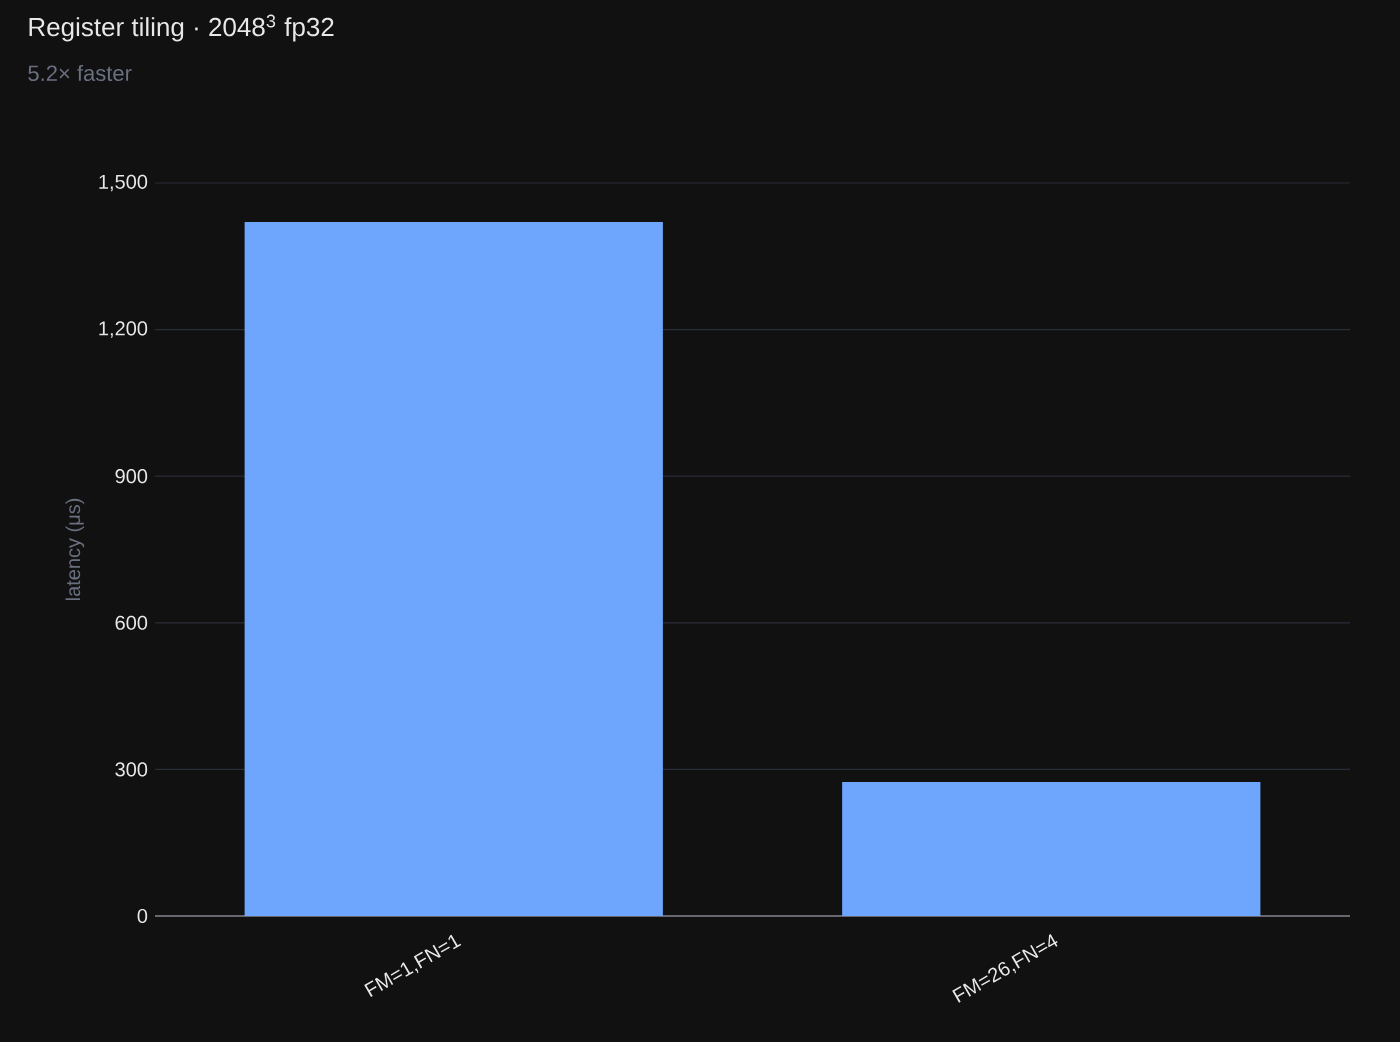  What do you see at coordinates (131, 769) in the screenshot?
I see `y-tick-label: 300` at bounding box center [131, 769].